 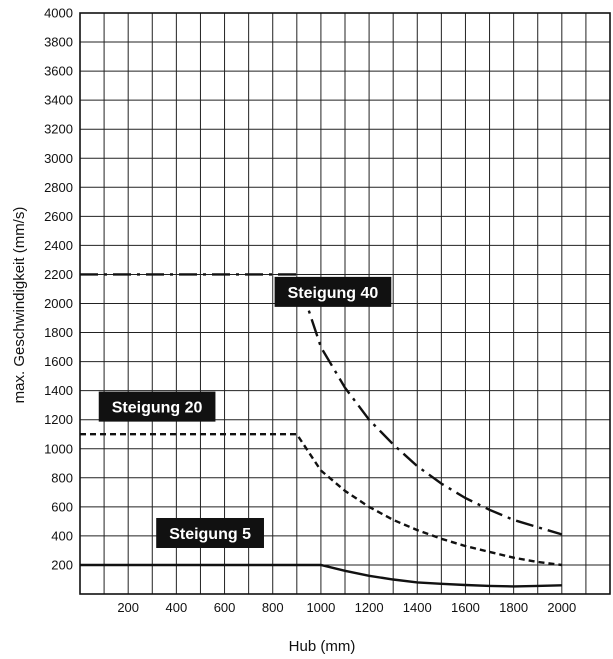 What do you see at coordinates (58, 448) in the screenshot?
I see `y-tick-label: 1000` at bounding box center [58, 448].